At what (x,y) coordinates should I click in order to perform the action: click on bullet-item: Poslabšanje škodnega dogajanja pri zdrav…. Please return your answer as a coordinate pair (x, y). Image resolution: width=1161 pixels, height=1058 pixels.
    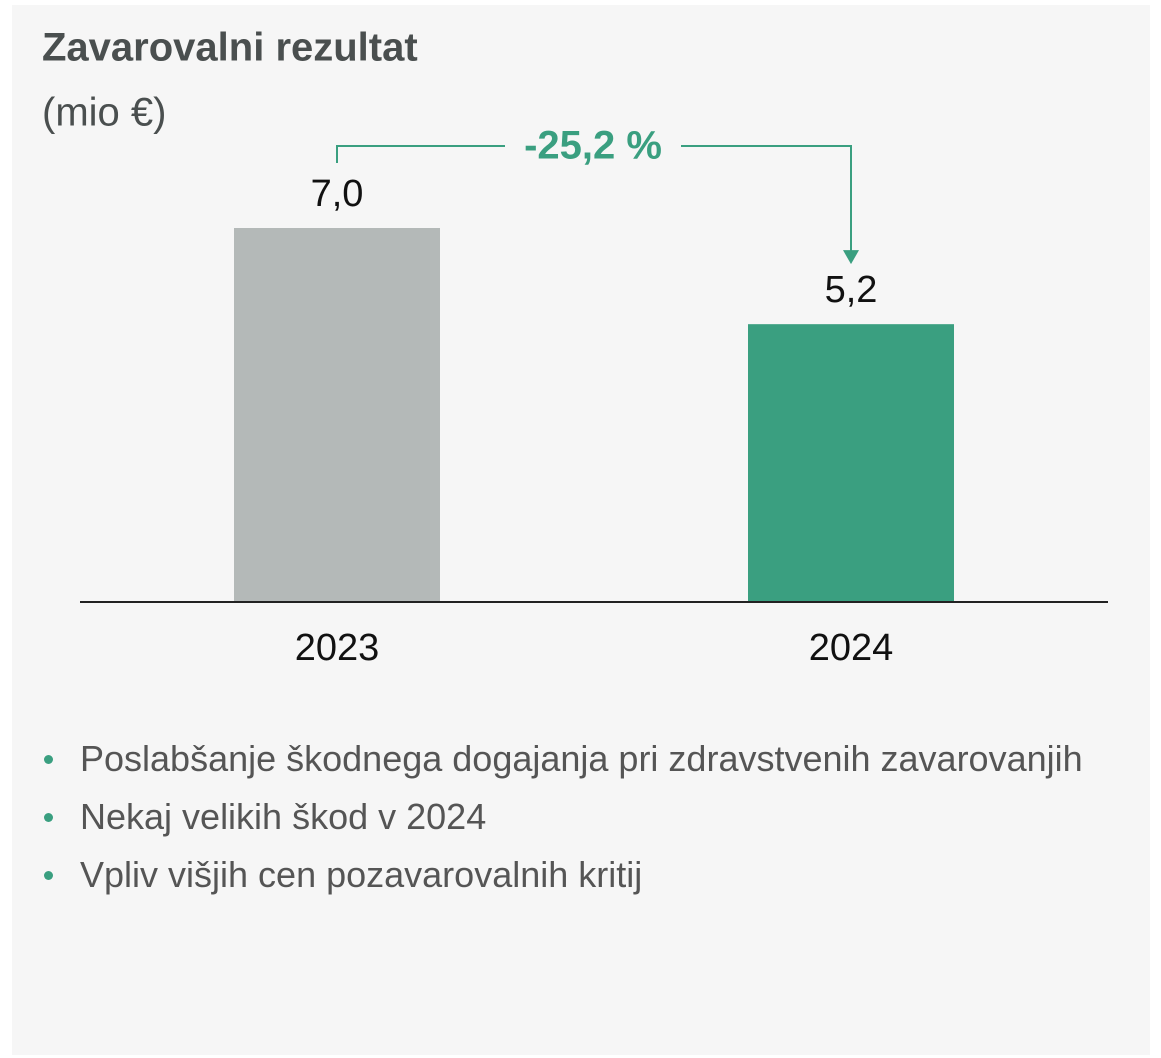
    Looking at the image, I should click on (570, 759).